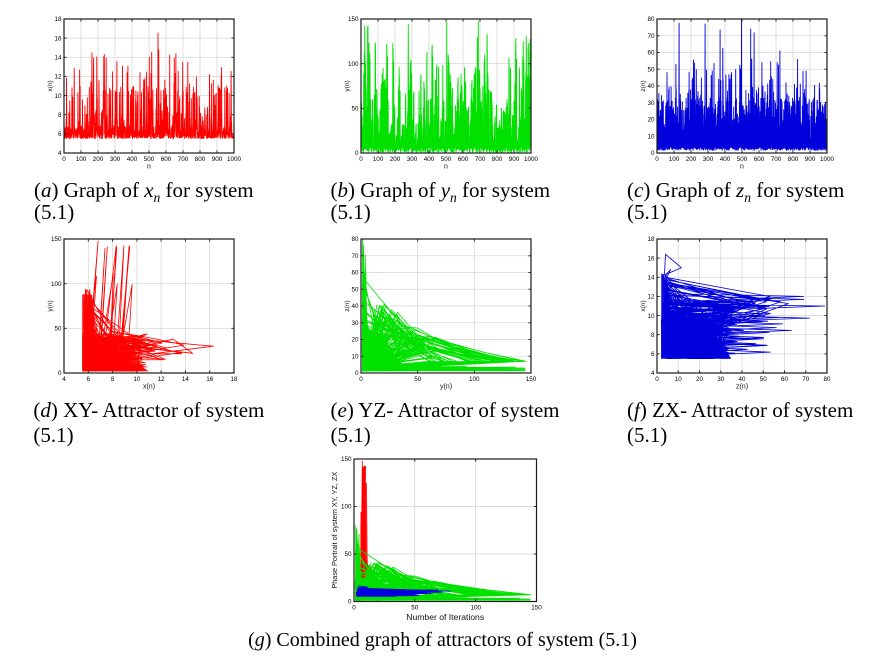 This screenshot has height=657, width=873. Describe the element at coordinates (445, 617) in the screenshot. I see `svg-text: Number of Iterations` at that location.